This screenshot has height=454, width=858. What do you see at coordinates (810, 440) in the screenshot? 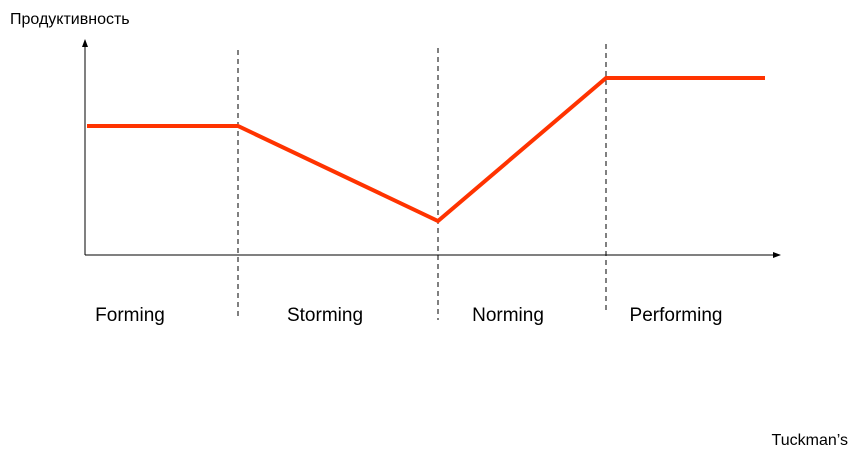
I see `caption: Tuckman’s` at bounding box center [810, 440].